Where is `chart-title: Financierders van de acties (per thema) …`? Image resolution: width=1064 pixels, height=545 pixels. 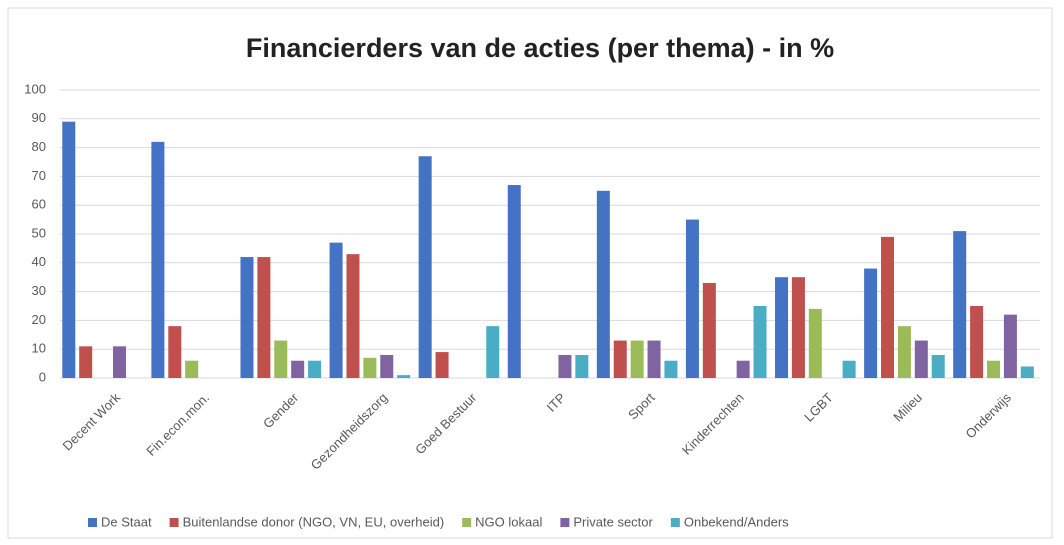
chart-title: Financierders van de acties (per thema) … is located at coordinates (540, 48).